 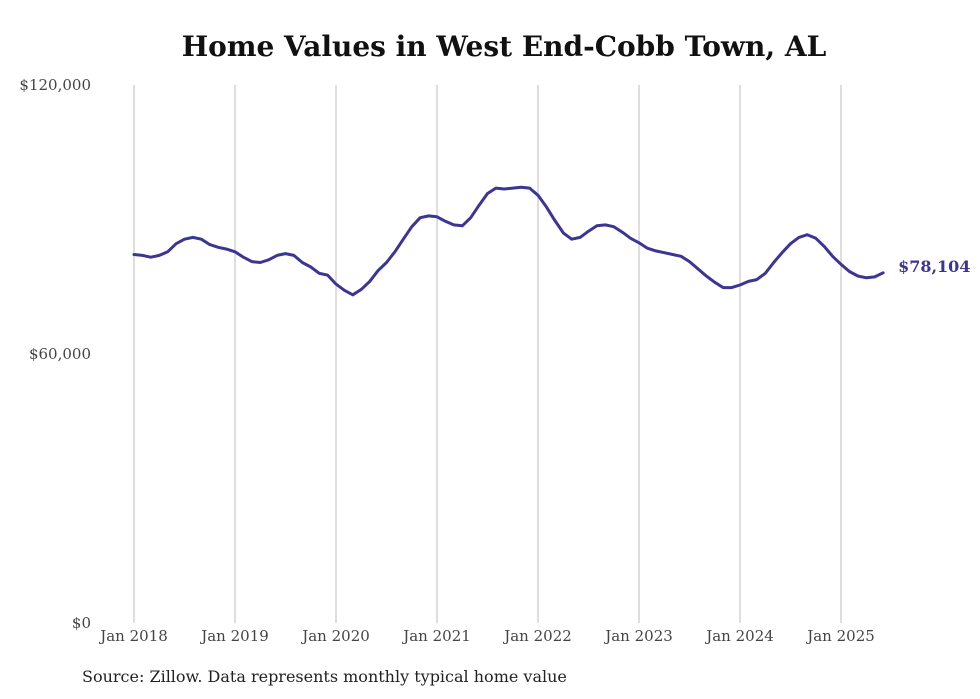 I want to click on y-axis: $0 $60,000 $120,000, so click(x=55, y=354).